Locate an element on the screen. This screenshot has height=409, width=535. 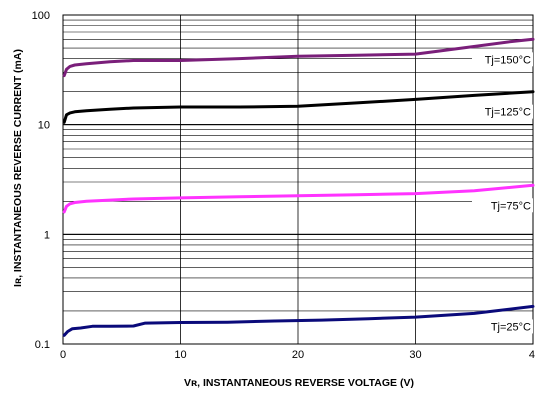
x-tick-label: 4 is located at coordinates (532, 355).